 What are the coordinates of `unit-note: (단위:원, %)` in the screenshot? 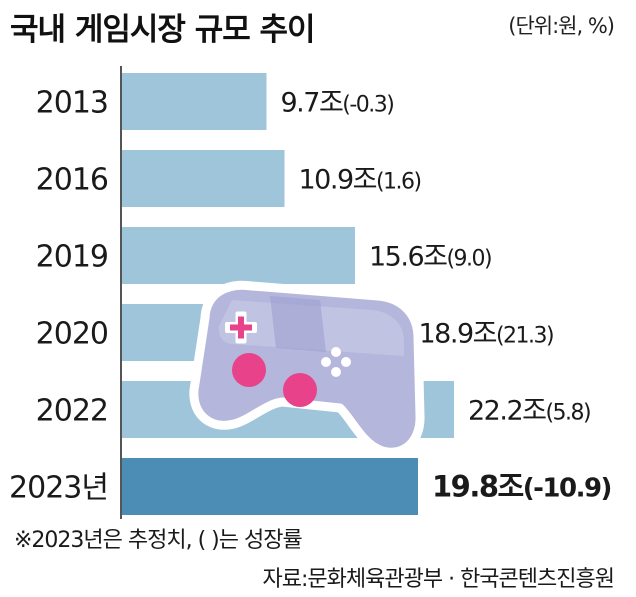 It's located at (561, 26).